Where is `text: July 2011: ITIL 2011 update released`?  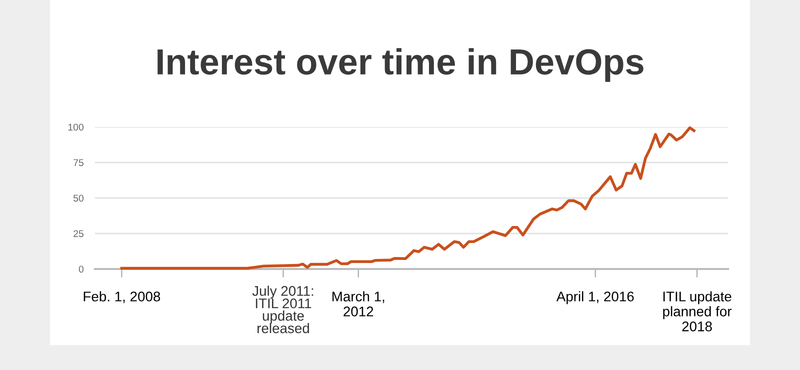
text: July 2011: ITIL 2011 update released is located at coordinates (283, 310).